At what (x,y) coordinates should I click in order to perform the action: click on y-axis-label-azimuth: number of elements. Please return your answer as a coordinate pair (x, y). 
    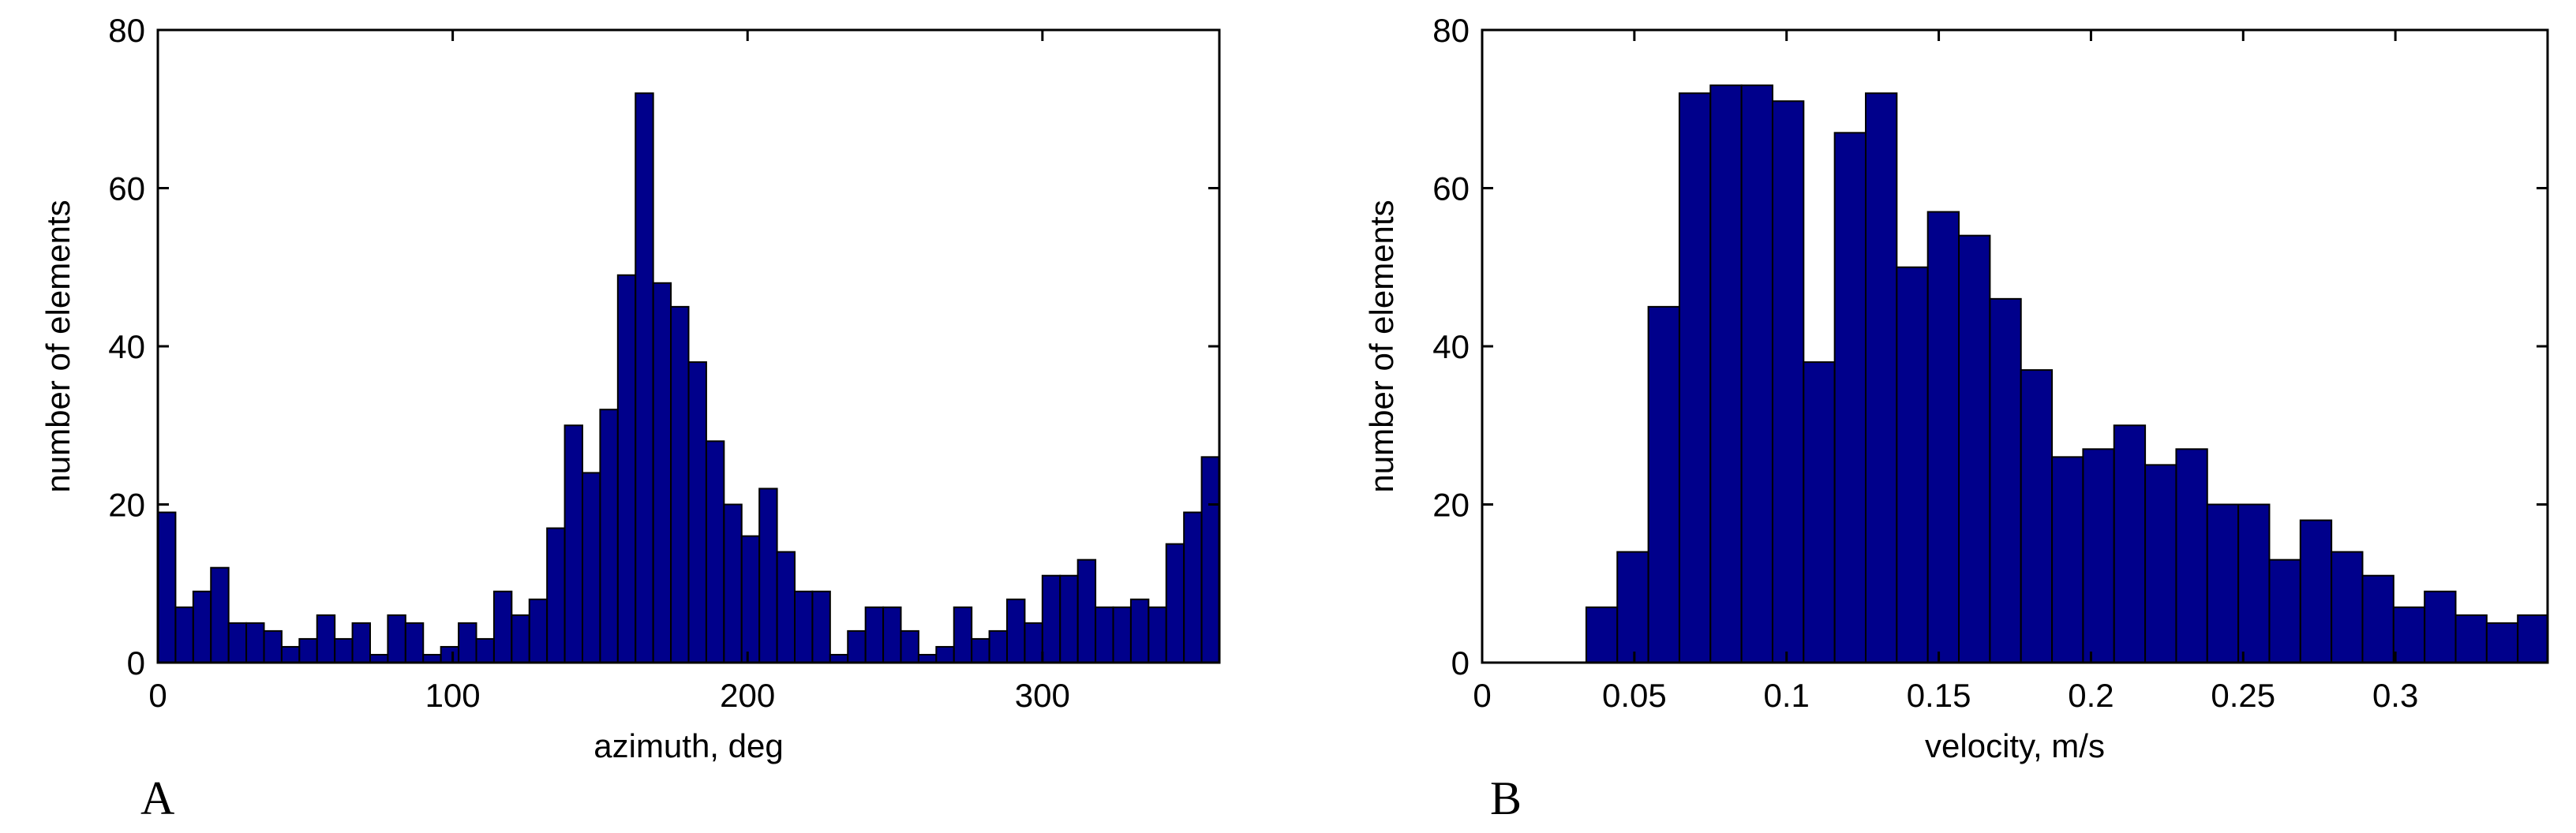
    Looking at the image, I should click on (58, 346).